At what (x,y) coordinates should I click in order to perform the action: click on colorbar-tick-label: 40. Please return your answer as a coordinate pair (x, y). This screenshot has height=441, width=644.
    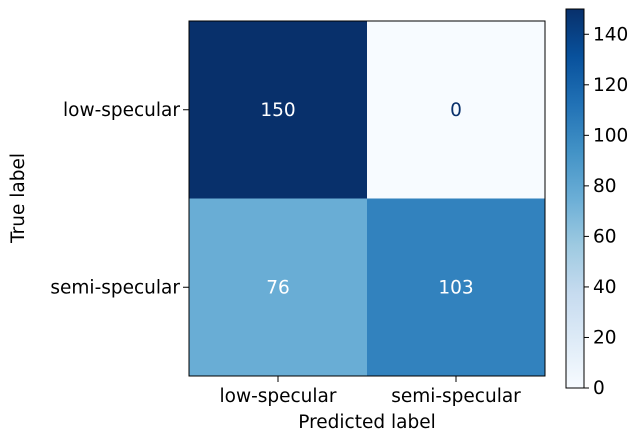
    Looking at the image, I should click on (605, 287).